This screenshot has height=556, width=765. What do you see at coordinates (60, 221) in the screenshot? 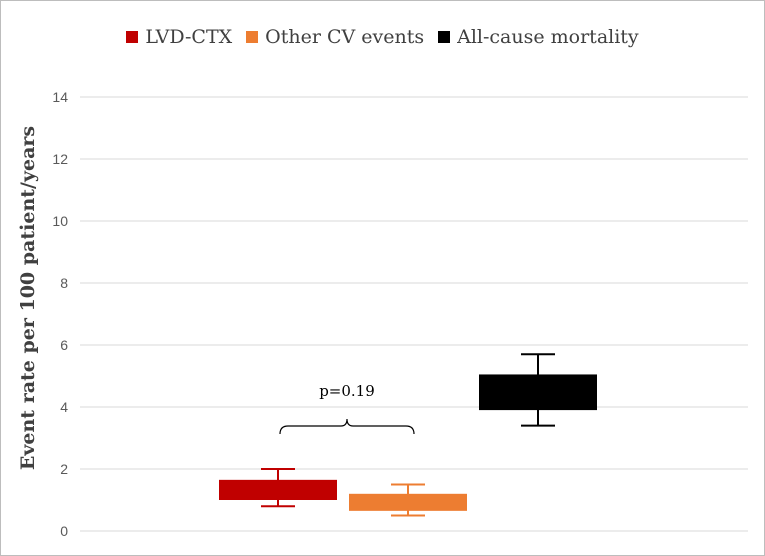
I see `y-tick-label: 10` at bounding box center [60, 221].